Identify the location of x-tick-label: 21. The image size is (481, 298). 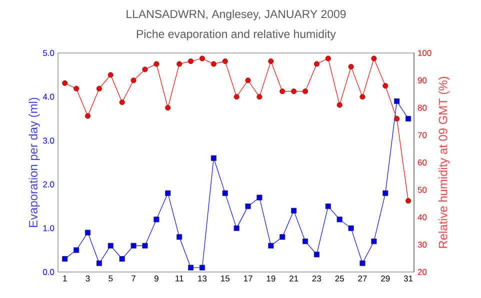
(294, 279).